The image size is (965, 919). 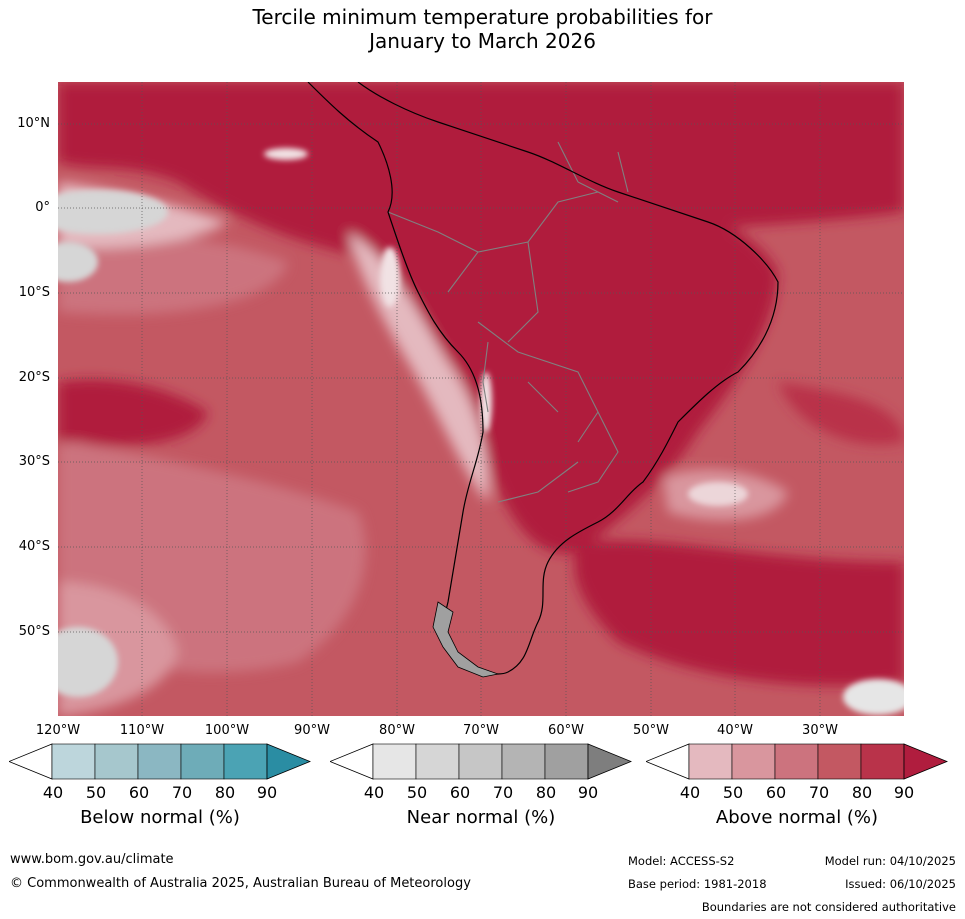 What do you see at coordinates (900, 884) in the screenshot?
I see `issued-text: Issued: 06/10/2025` at bounding box center [900, 884].